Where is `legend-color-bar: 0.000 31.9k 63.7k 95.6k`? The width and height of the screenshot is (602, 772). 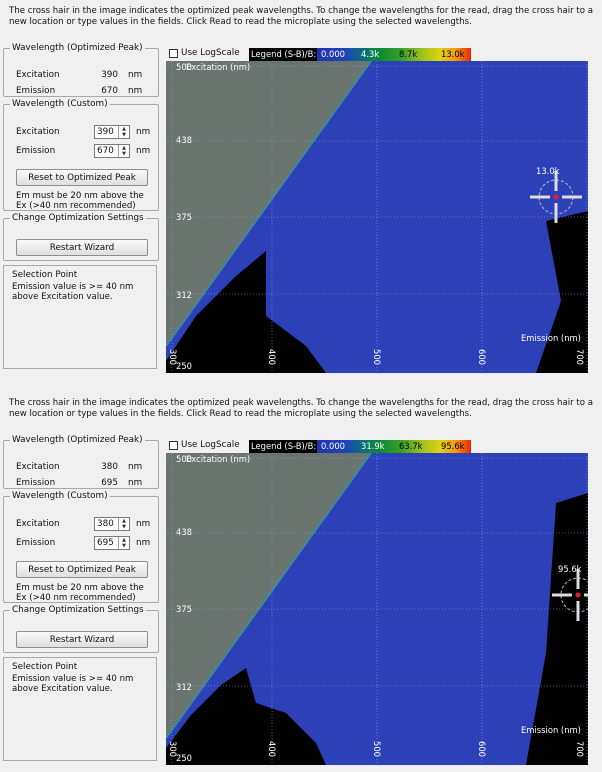 legend-color-bar: 0.000 31.9k 63.7k 95.6k is located at coordinates (394, 446).